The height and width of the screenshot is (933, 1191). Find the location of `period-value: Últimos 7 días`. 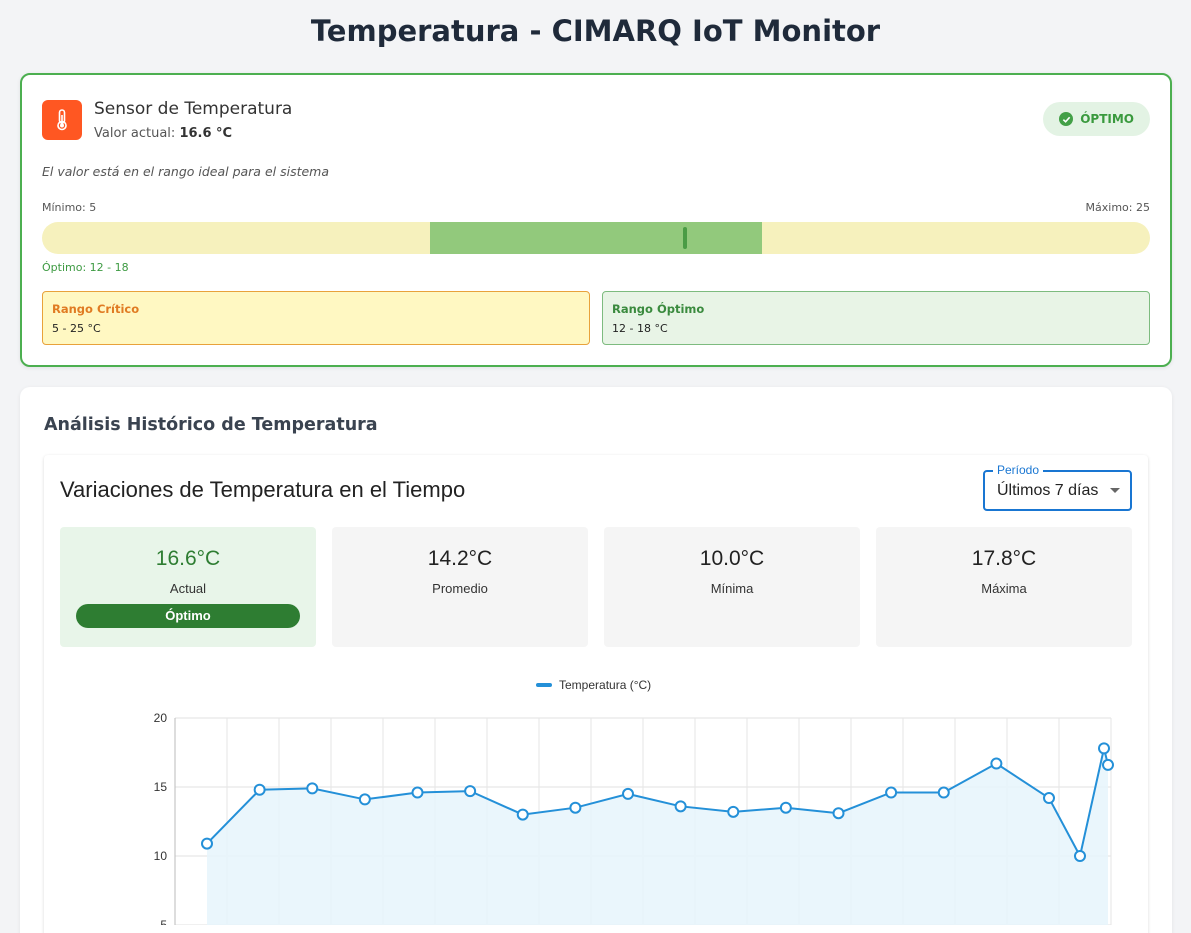

period-value: Últimos 7 días is located at coordinates (1048, 490).